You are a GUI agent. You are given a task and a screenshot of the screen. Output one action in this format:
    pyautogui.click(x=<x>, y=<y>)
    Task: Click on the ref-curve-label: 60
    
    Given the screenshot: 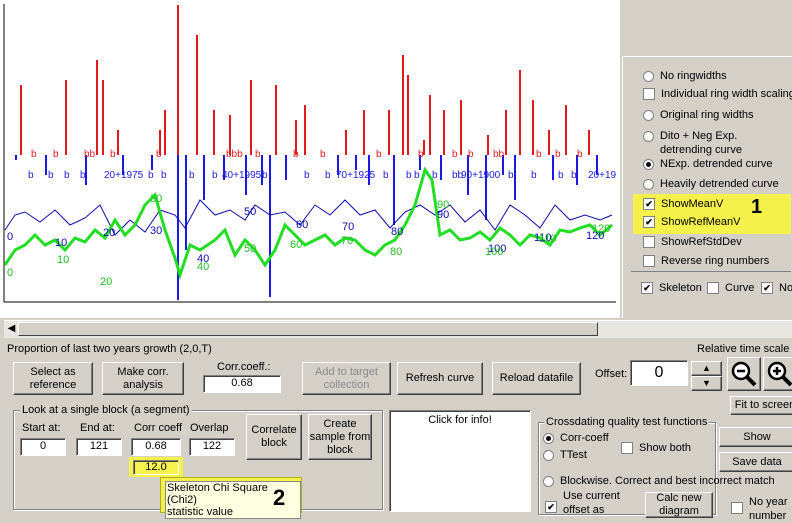 What is the action you would take?
    pyautogui.click(x=296, y=245)
    